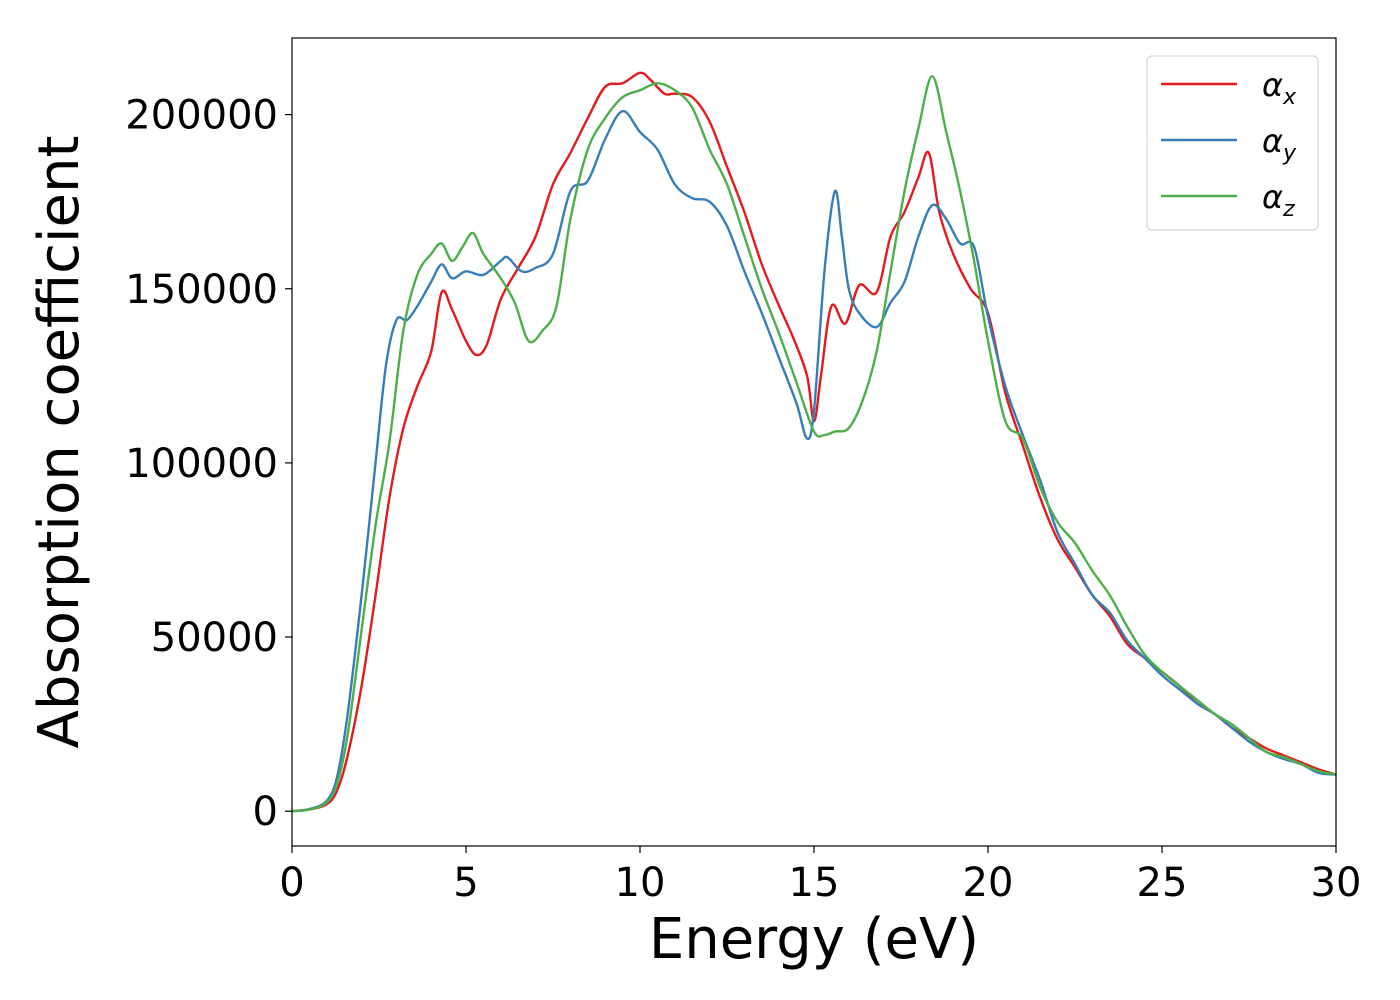 The width and height of the screenshot is (1400, 1000). I want to click on y-tick-label: 100000, so click(201, 464).